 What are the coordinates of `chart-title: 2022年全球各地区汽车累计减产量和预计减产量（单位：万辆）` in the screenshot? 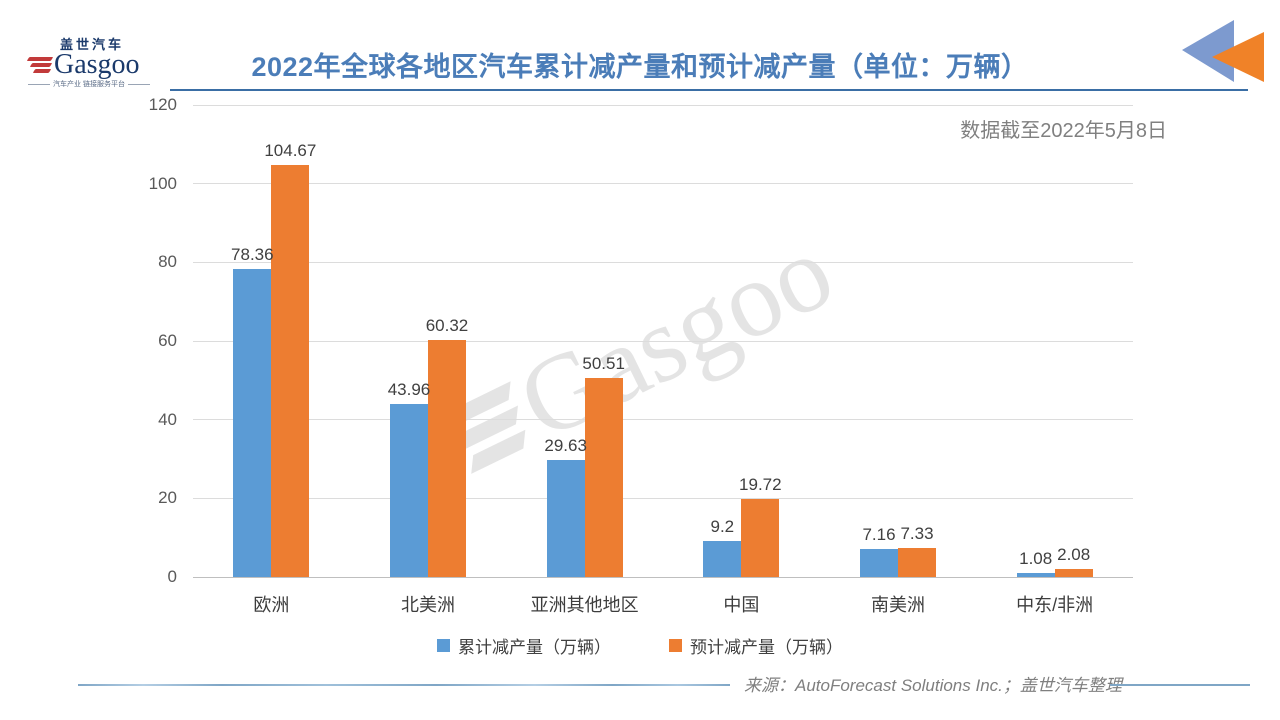 It's located at (640, 67).